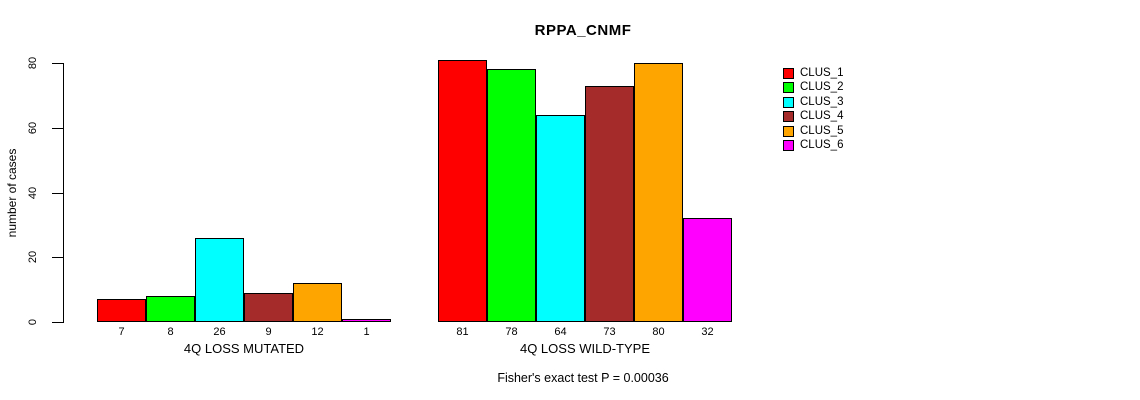 This screenshot has height=400, width=1140. What do you see at coordinates (462, 332) in the screenshot?
I see `bar-value-label: 81` at bounding box center [462, 332].